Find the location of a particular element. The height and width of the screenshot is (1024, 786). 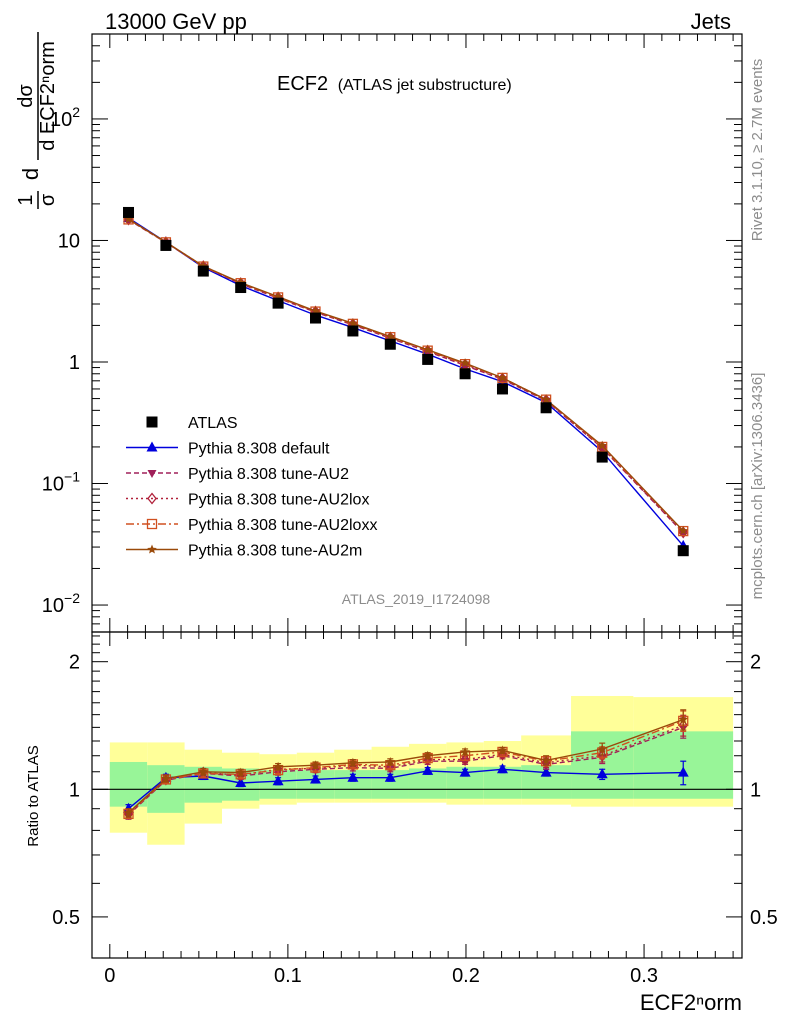

svg-text: σ is located at coordinates (48, 199).